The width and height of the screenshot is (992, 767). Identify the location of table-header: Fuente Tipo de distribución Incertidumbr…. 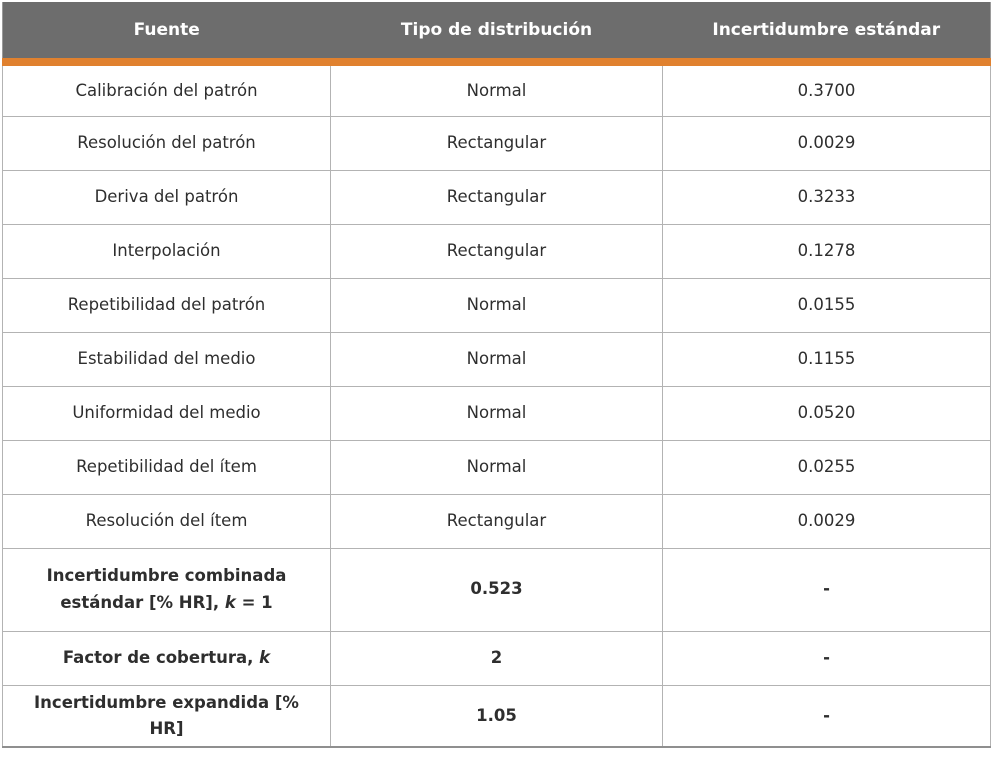
(496, 34).